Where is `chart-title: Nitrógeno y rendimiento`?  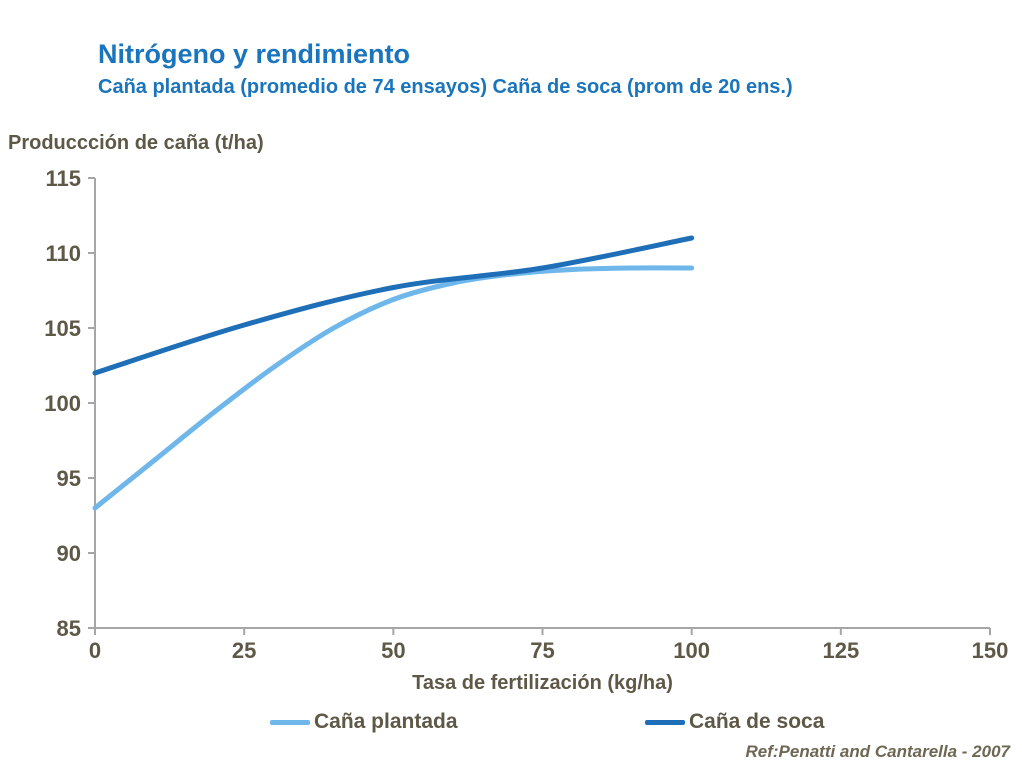 chart-title: Nitrógeno y rendimiento is located at coordinates (254, 54).